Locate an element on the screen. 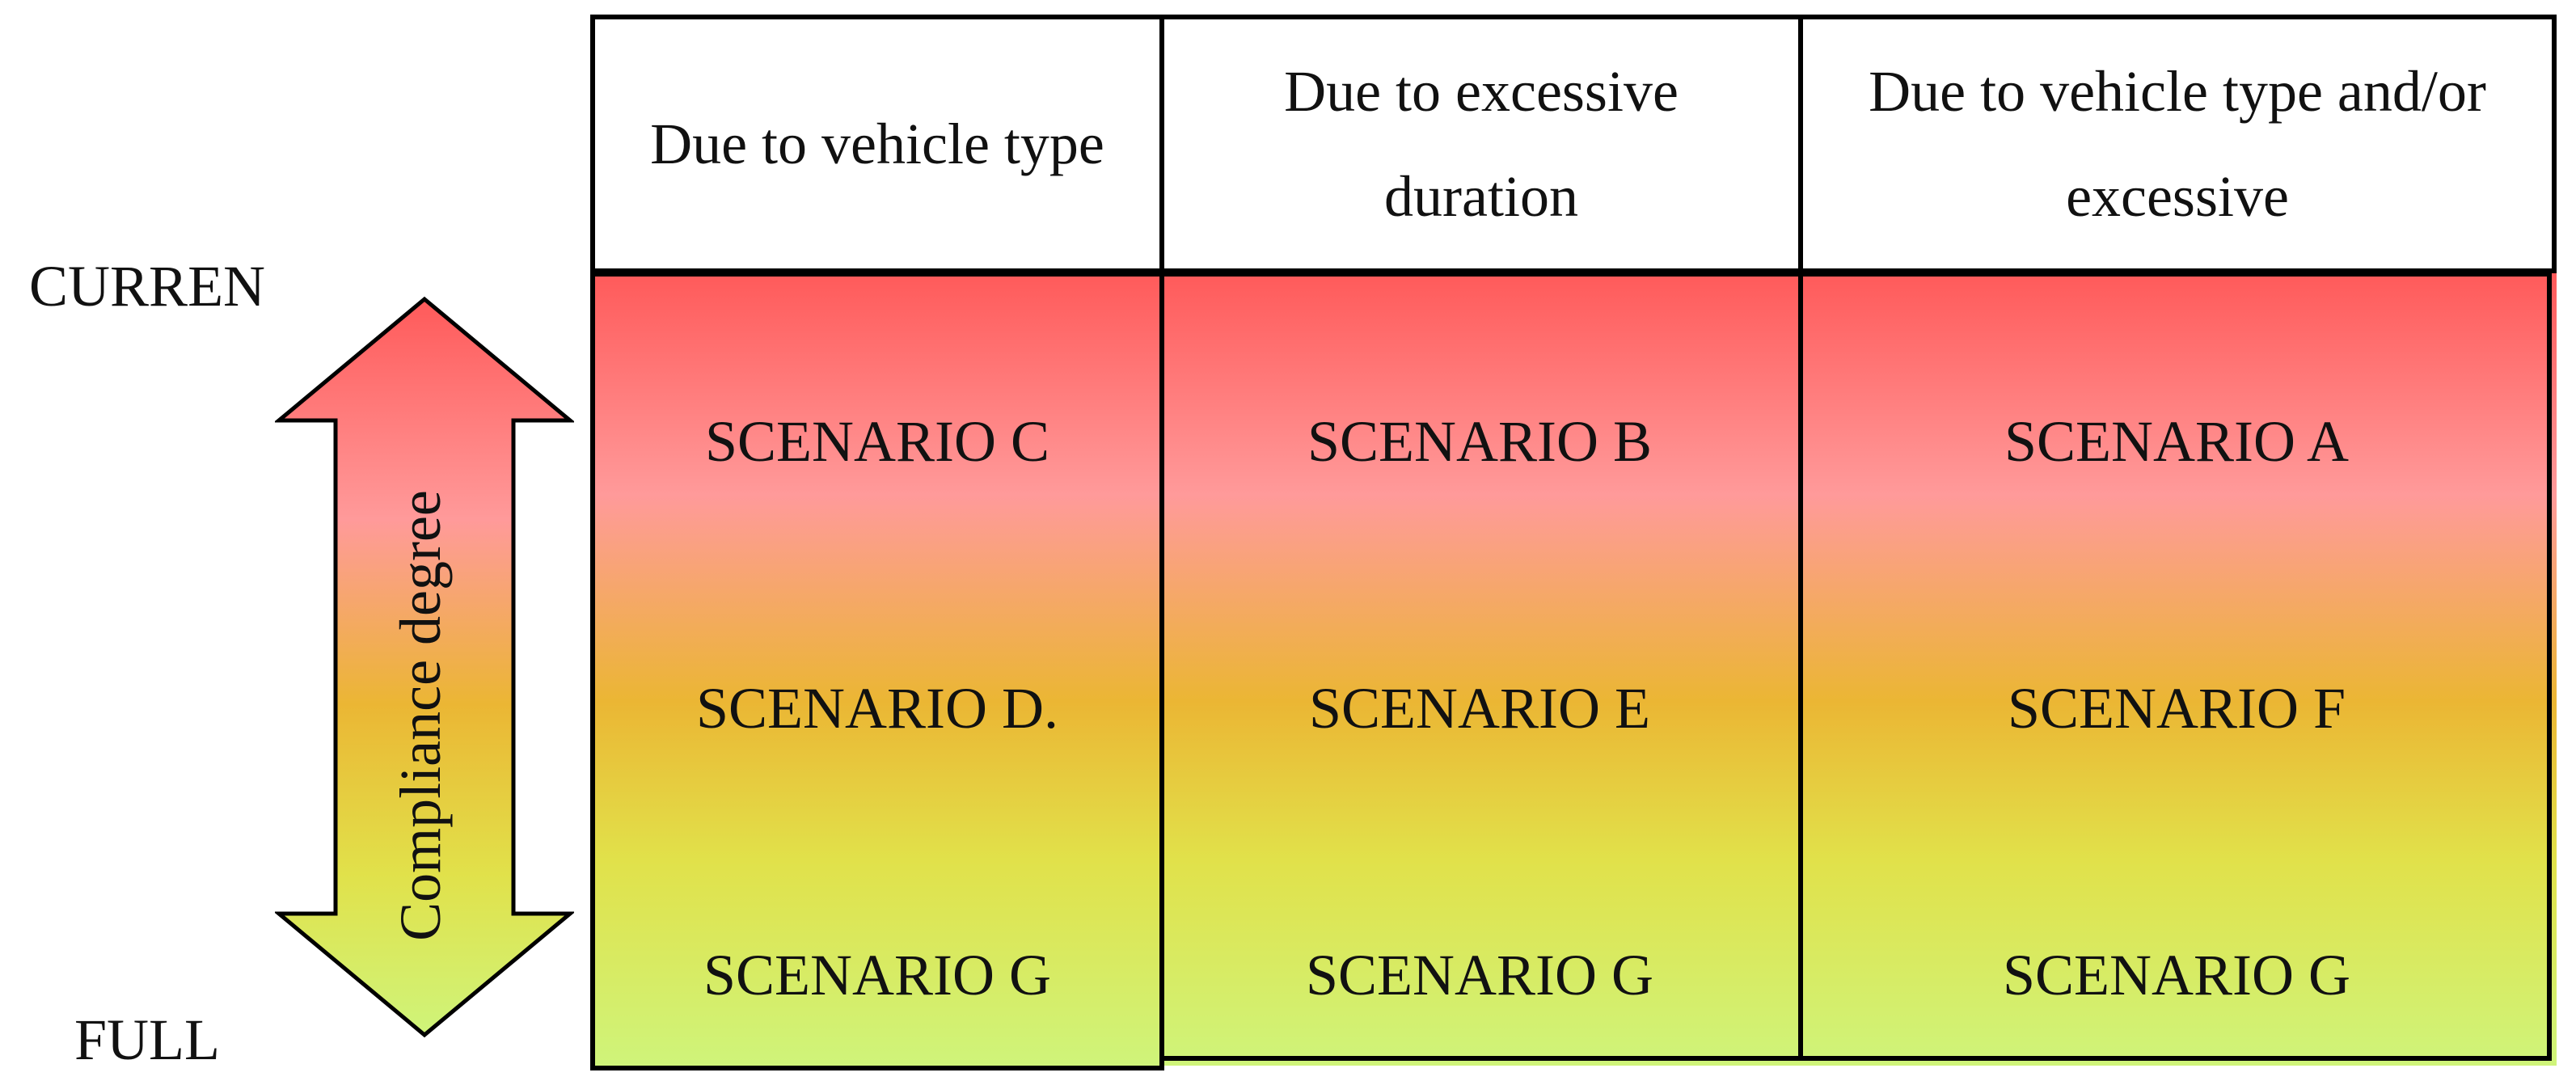 Image resolution: width=2576 pixels, height=1081 pixels. arrow-label: Compliance degree is located at coordinates (421, 715).